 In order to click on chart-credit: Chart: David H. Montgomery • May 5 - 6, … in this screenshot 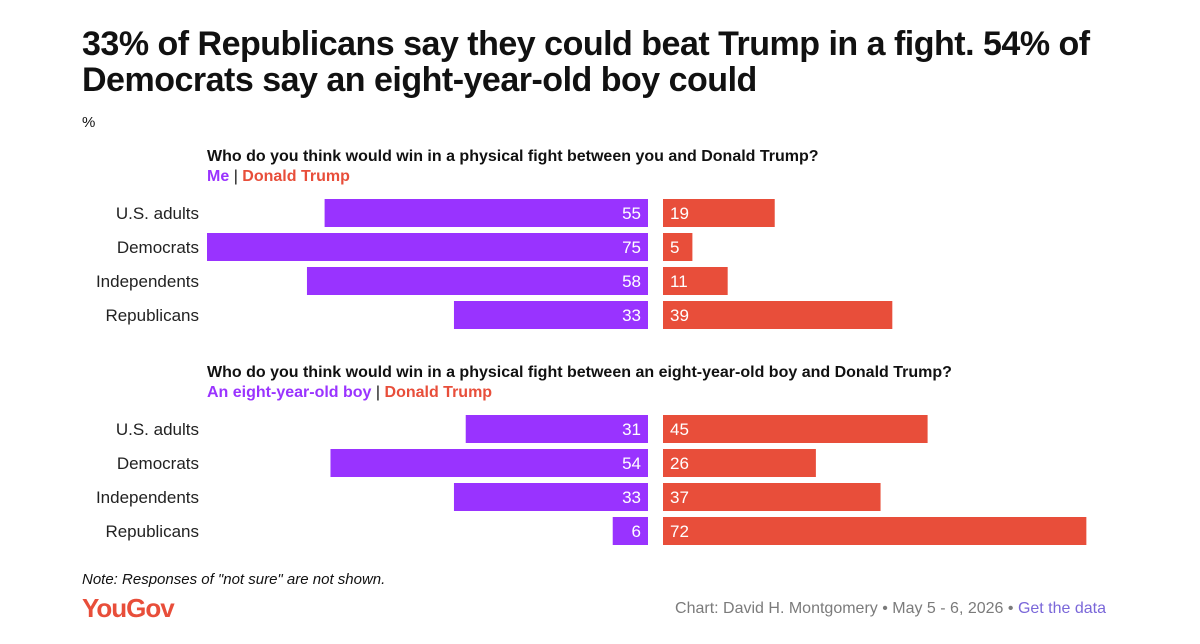, I will do `click(890, 609)`.